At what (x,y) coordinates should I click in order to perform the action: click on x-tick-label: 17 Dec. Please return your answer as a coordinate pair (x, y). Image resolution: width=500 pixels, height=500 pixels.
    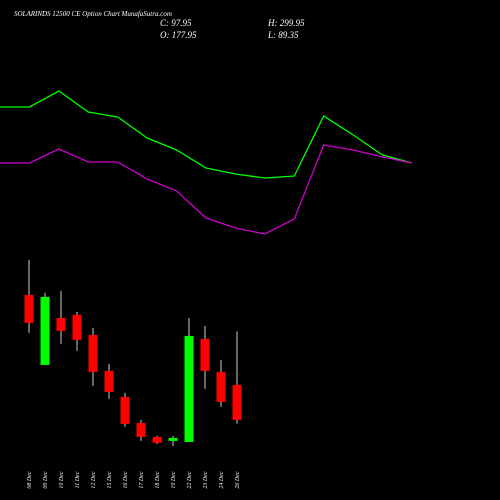
    Looking at the image, I should click on (142, 479).